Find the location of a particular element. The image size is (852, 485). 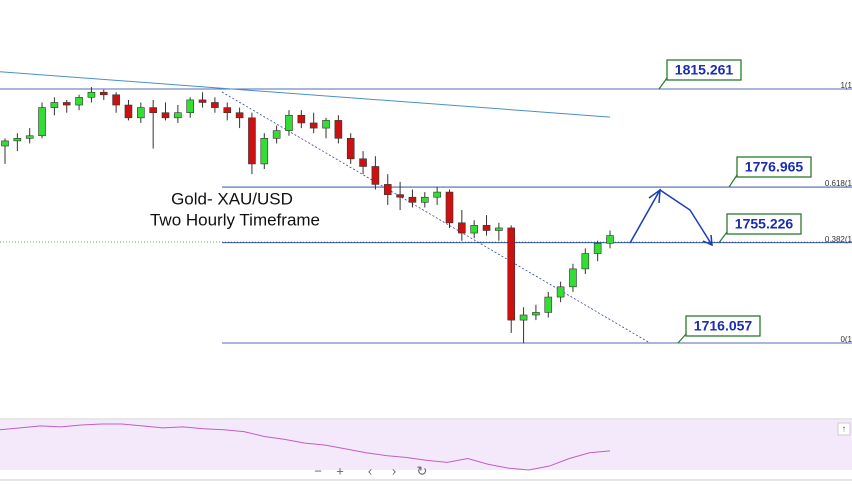

zoom-in: + is located at coordinates (340, 470).